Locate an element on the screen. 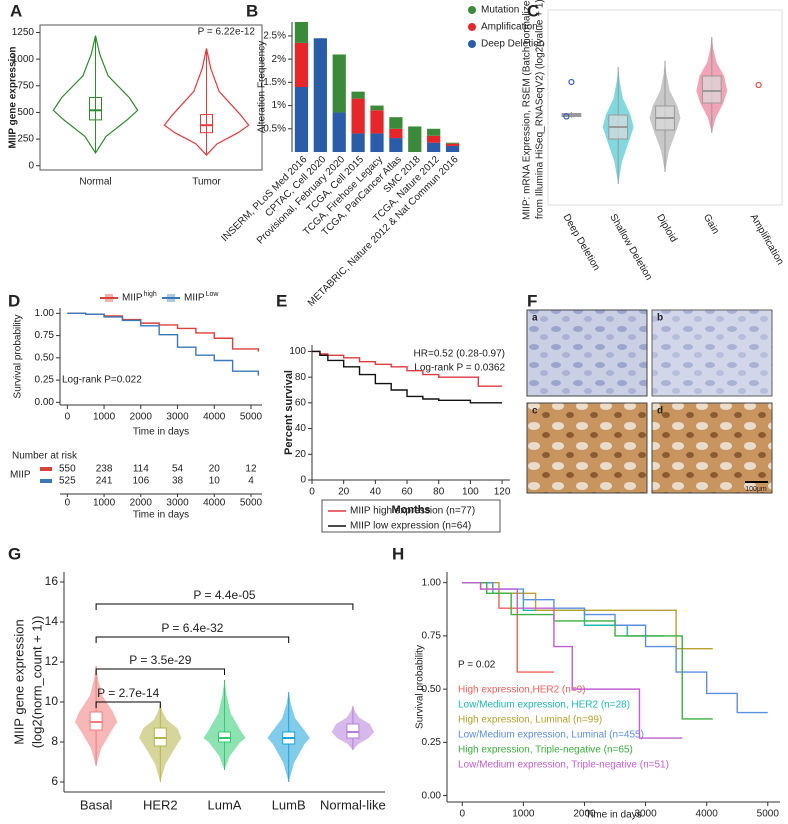 Image resolution: width=788 pixels, height=824 pixels. tile-label: b is located at coordinates (660, 318).